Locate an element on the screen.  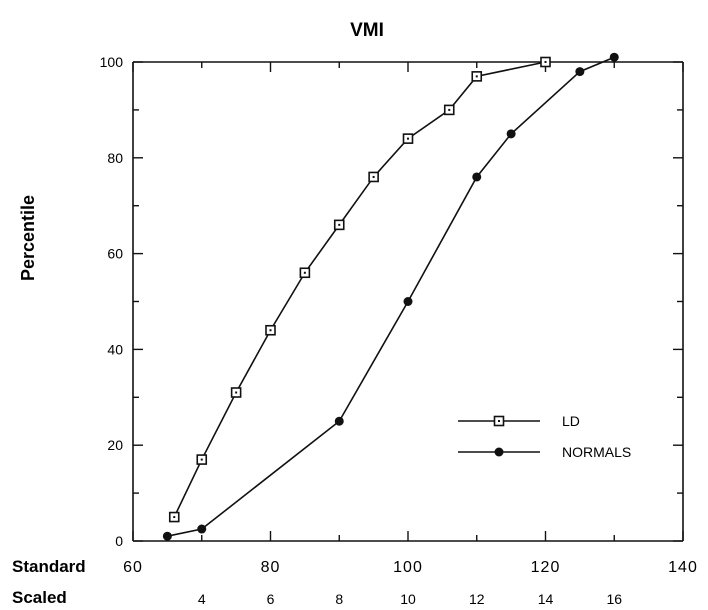
y-tick-label: 80 is located at coordinates (115, 158).